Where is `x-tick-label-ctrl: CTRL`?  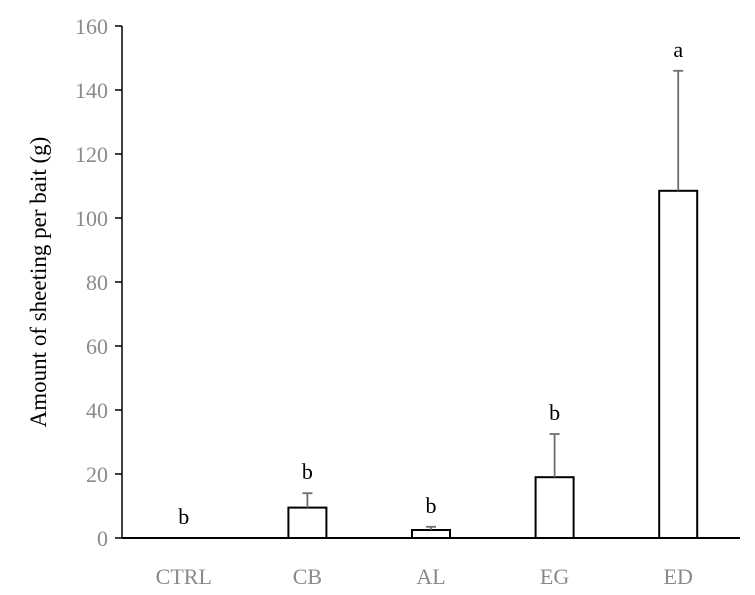 x-tick-label-ctrl: CTRL is located at coordinates (184, 576).